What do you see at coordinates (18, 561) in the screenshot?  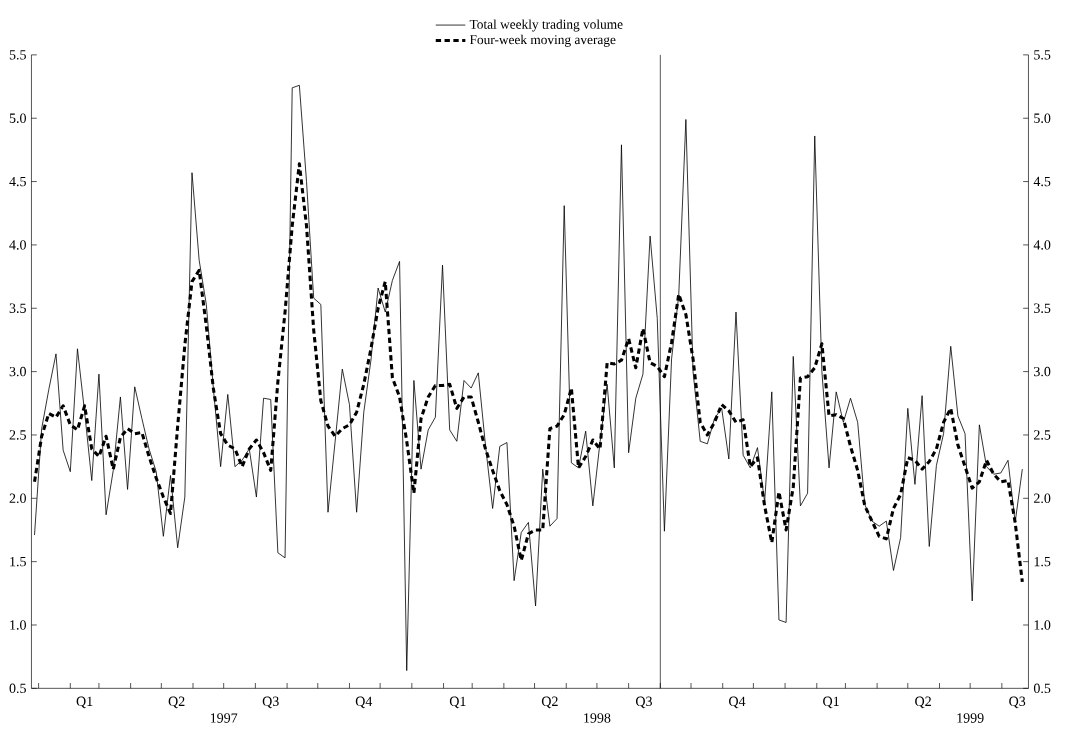 I see `y2-tick-label: 1.5` at bounding box center [18, 561].